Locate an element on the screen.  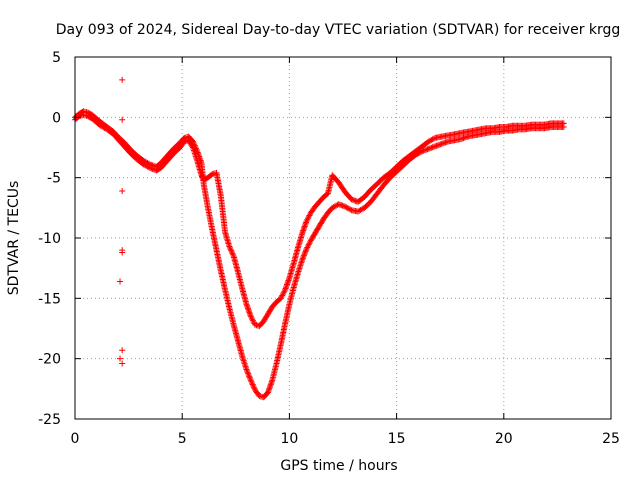
y-axis-label: SDTVAR / TECUs is located at coordinates (14, 238).